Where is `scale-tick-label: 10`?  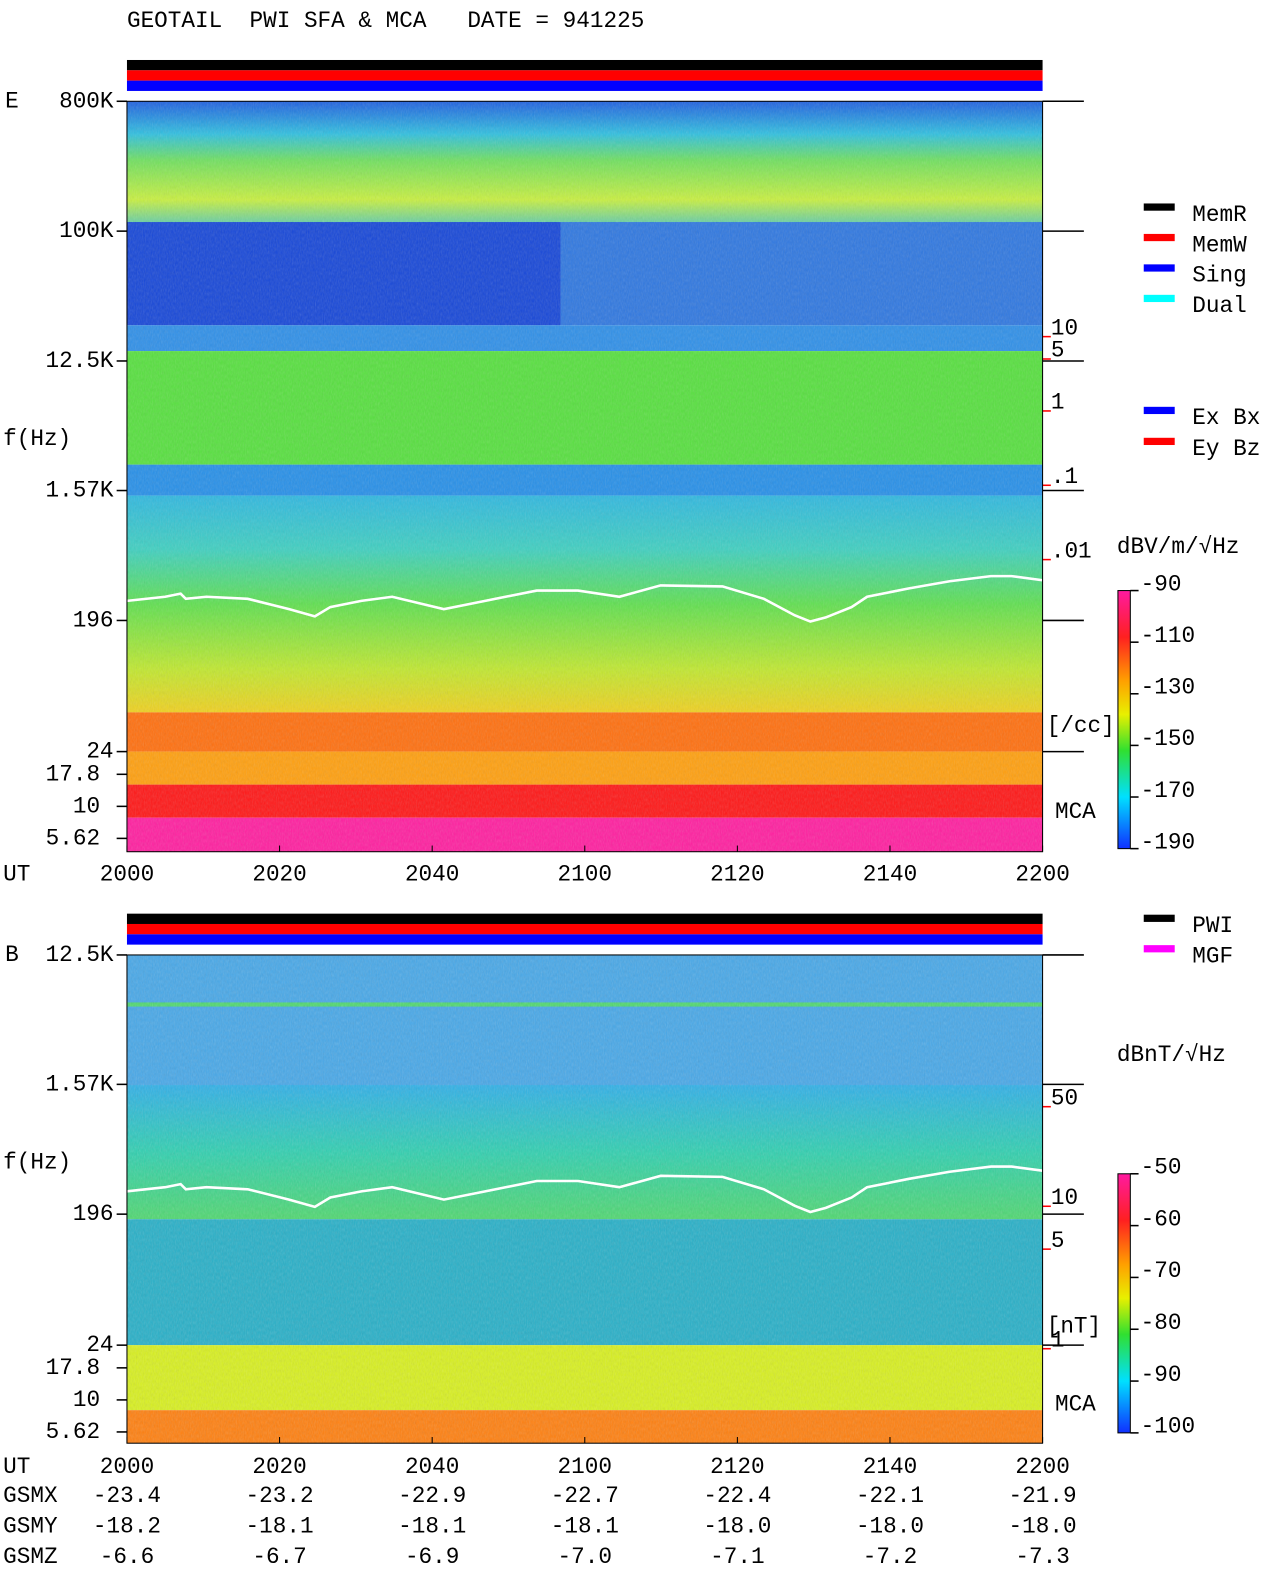
scale-tick-label: 10 is located at coordinates (1064, 328).